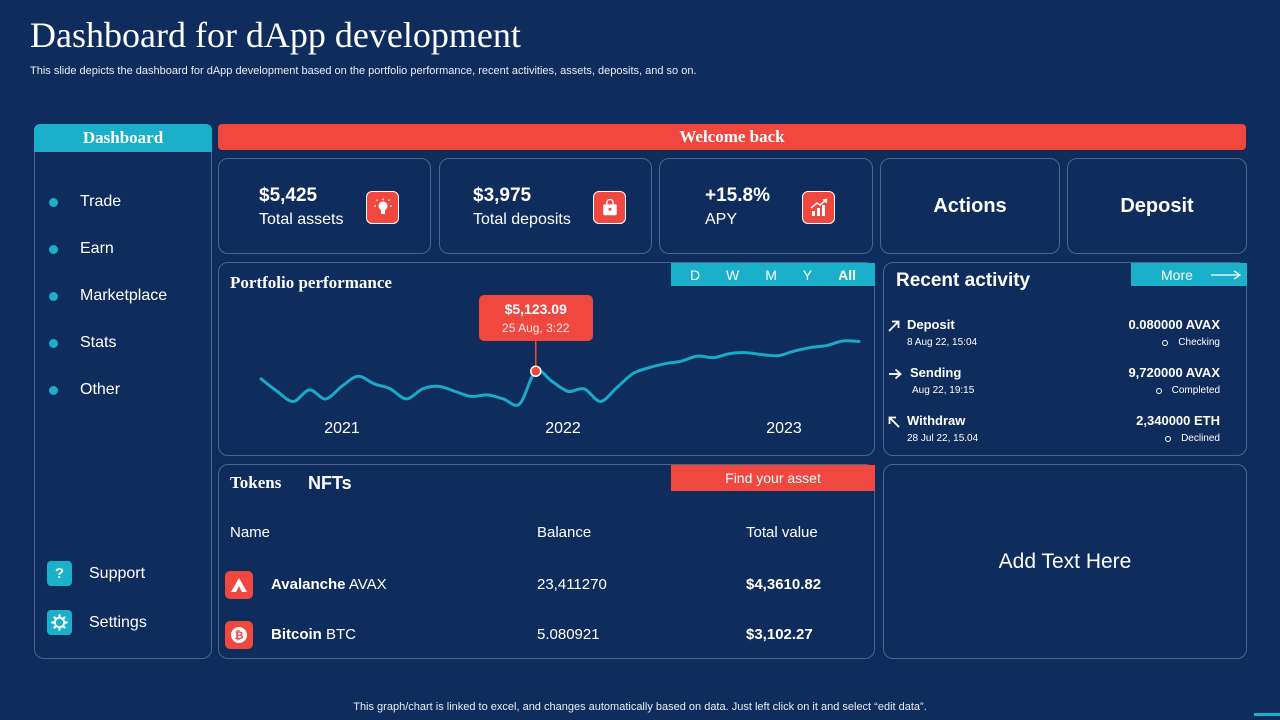  Describe the element at coordinates (1177, 274) in the screenshot. I see `more-label: More` at that location.